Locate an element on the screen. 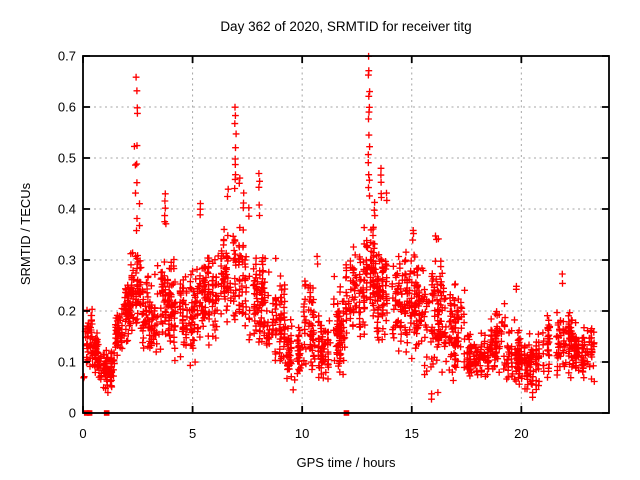  y-tick-label: 0.5 is located at coordinates (67, 158).